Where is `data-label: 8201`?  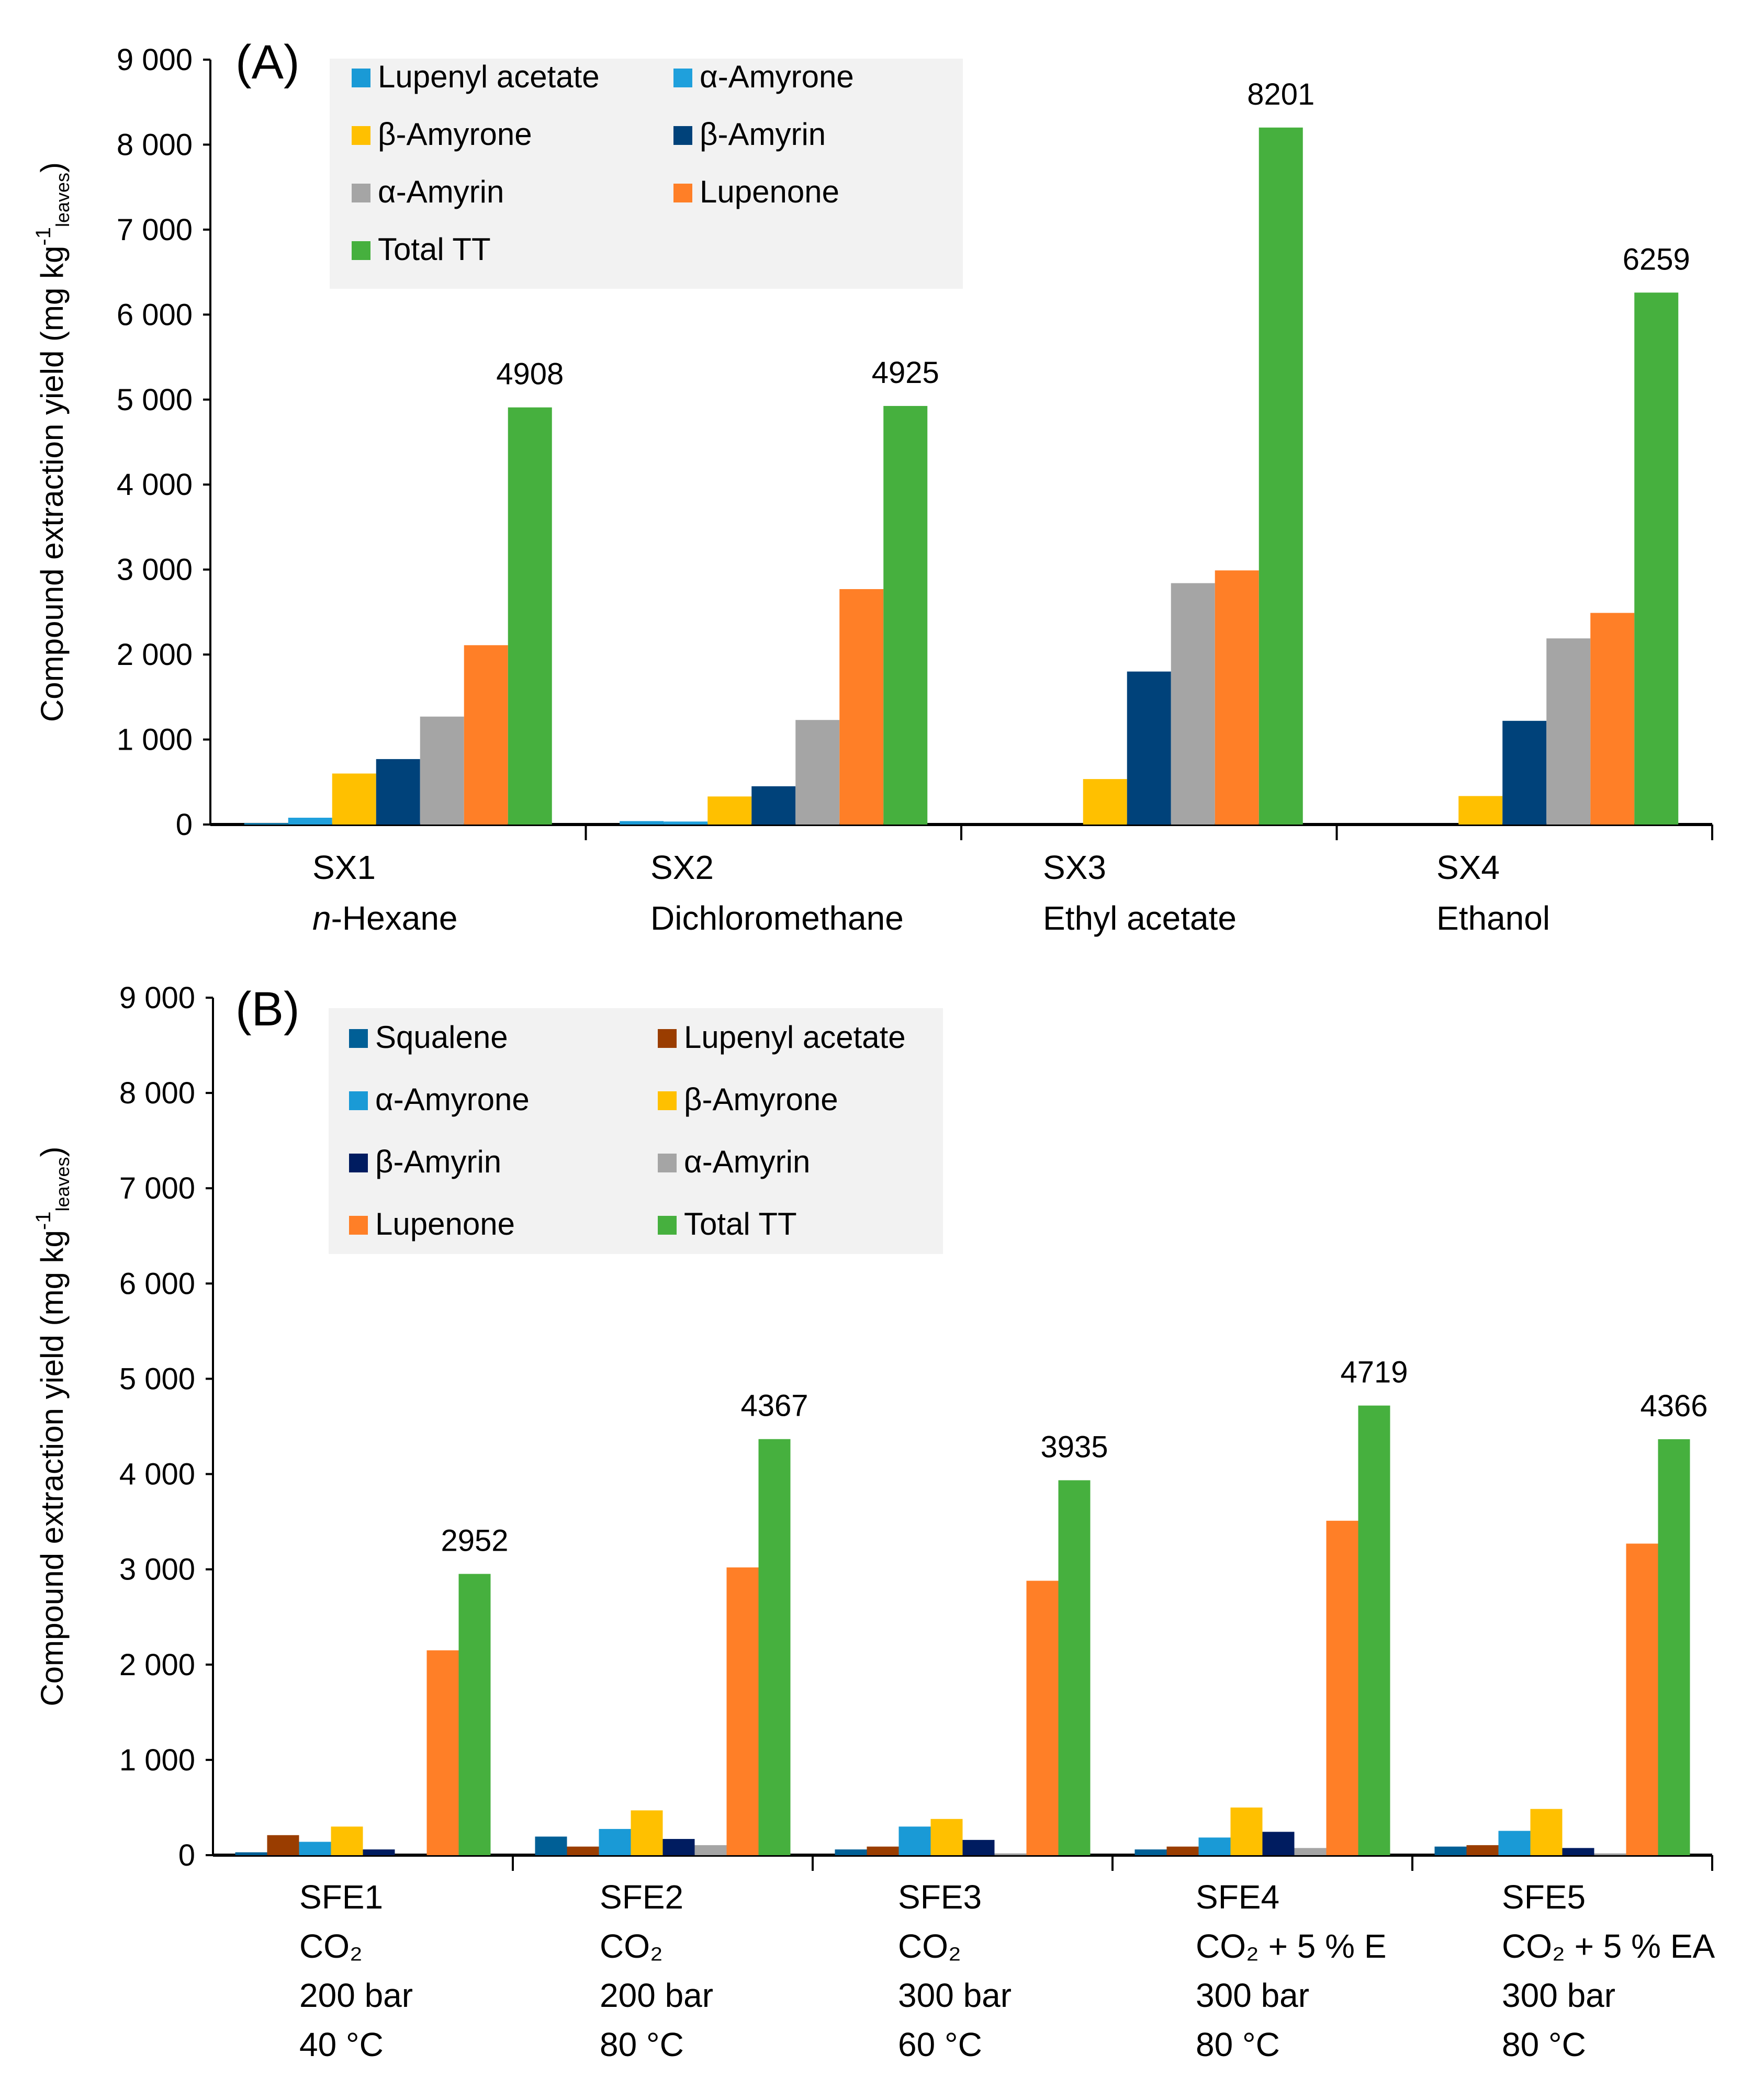 data-label: 8201 is located at coordinates (1280, 94).